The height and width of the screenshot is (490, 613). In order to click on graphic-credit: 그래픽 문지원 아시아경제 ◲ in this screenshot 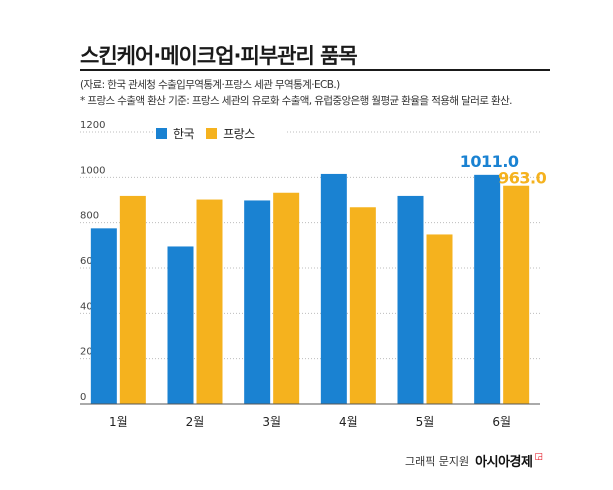, I will do `click(473, 461)`.